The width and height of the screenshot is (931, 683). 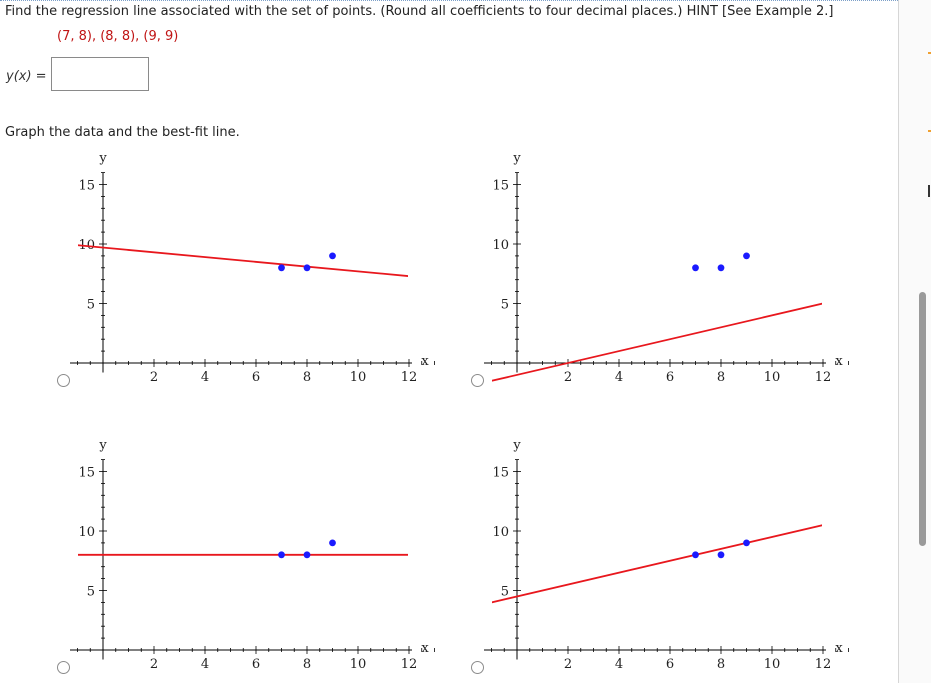 What do you see at coordinates (122, 132) in the screenshot?
I see `graph-prompt: Graph the data and the best-fit line.` at bounding box center [122, 132].